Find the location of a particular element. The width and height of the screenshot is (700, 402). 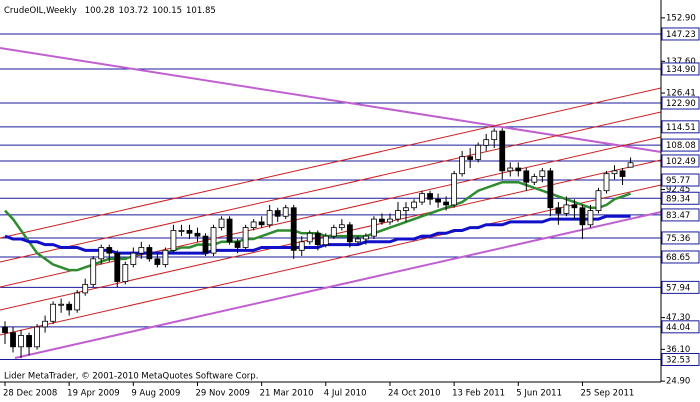

last-close: 101.85 is located at coordinates (201, 11).